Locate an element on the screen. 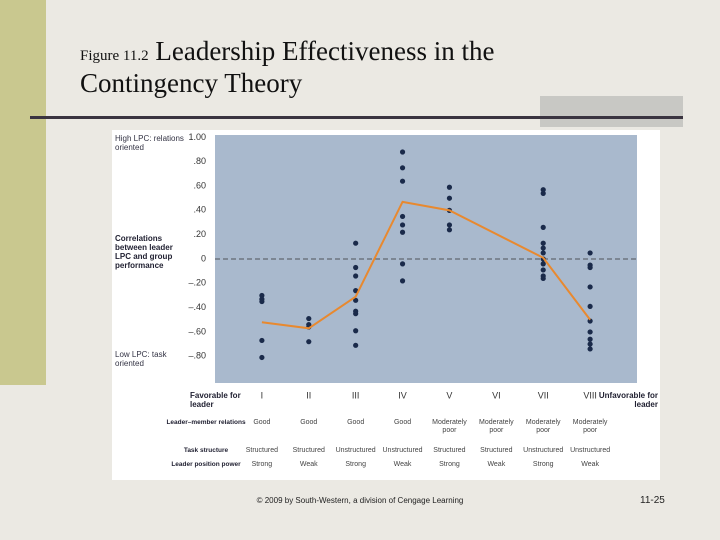  y-tick-label: .60 is located at coordinates (199, 185).